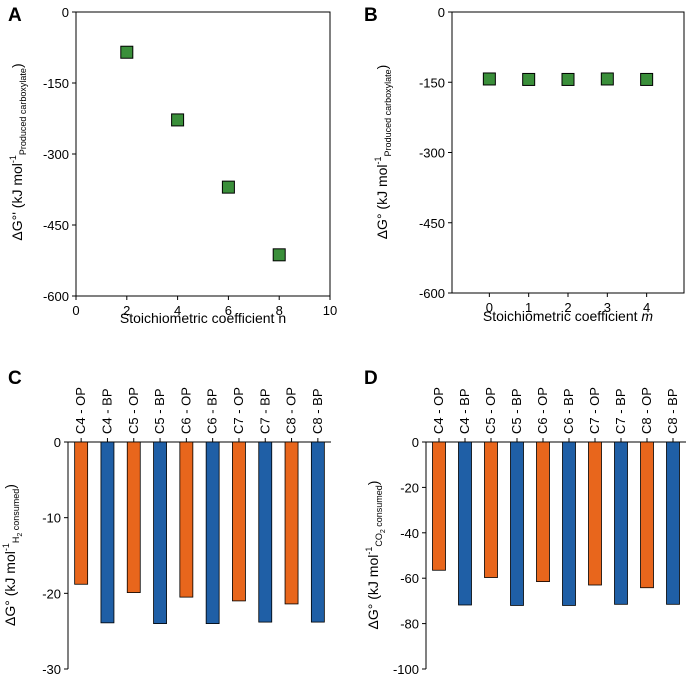  What do you see at coordinates (228, 310) in the screenshot?
I see `panel-a-xtick-label: 6` at bounding box center [228, 310].